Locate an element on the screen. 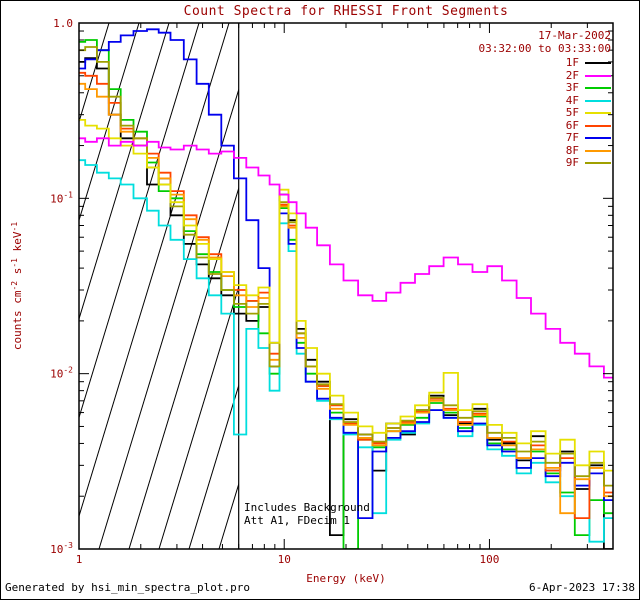 The image size is (640, 600). legend-label: 6F is located at coordinates (572, 125).